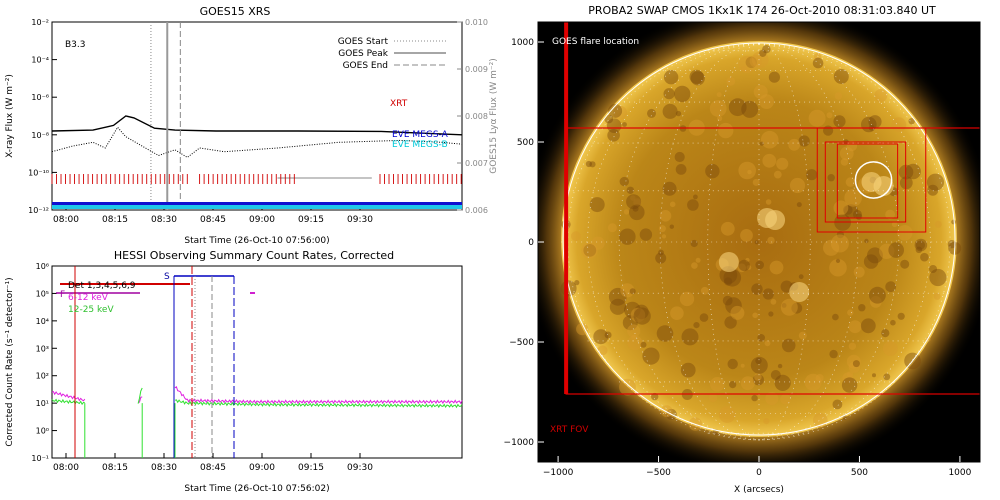  What do you see at coordinates (476, 69) in the screenshot?
I see `goes-y2-tick-label: 0.009` at bounding box center [476, 69].